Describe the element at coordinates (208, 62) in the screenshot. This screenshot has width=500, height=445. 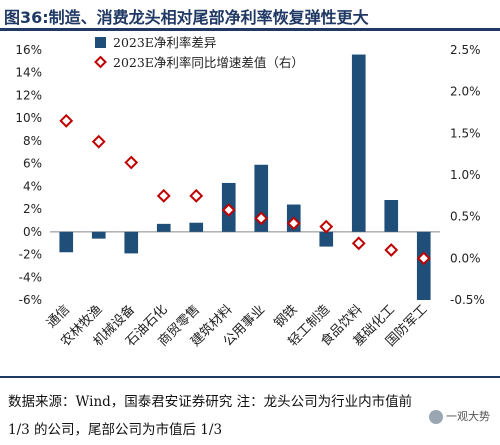
I see `legend-label-marker: 2023E净利率同比增速差值（右）` at that location.